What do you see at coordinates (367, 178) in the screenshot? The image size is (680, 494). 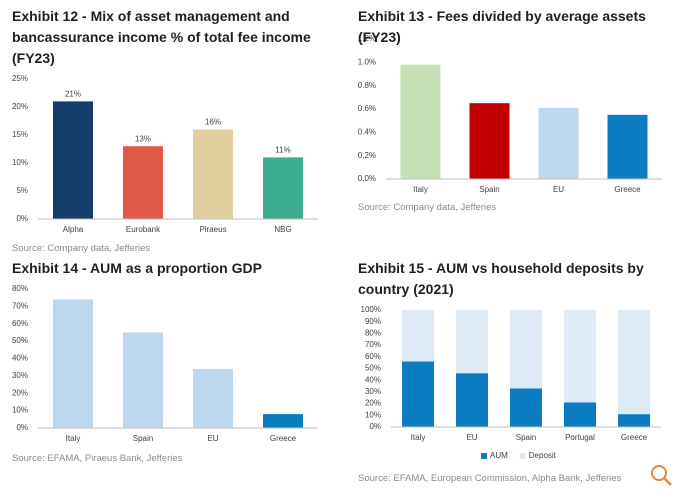 I see `y-tick-label: 0.0%` at bounding box center [367, 178].